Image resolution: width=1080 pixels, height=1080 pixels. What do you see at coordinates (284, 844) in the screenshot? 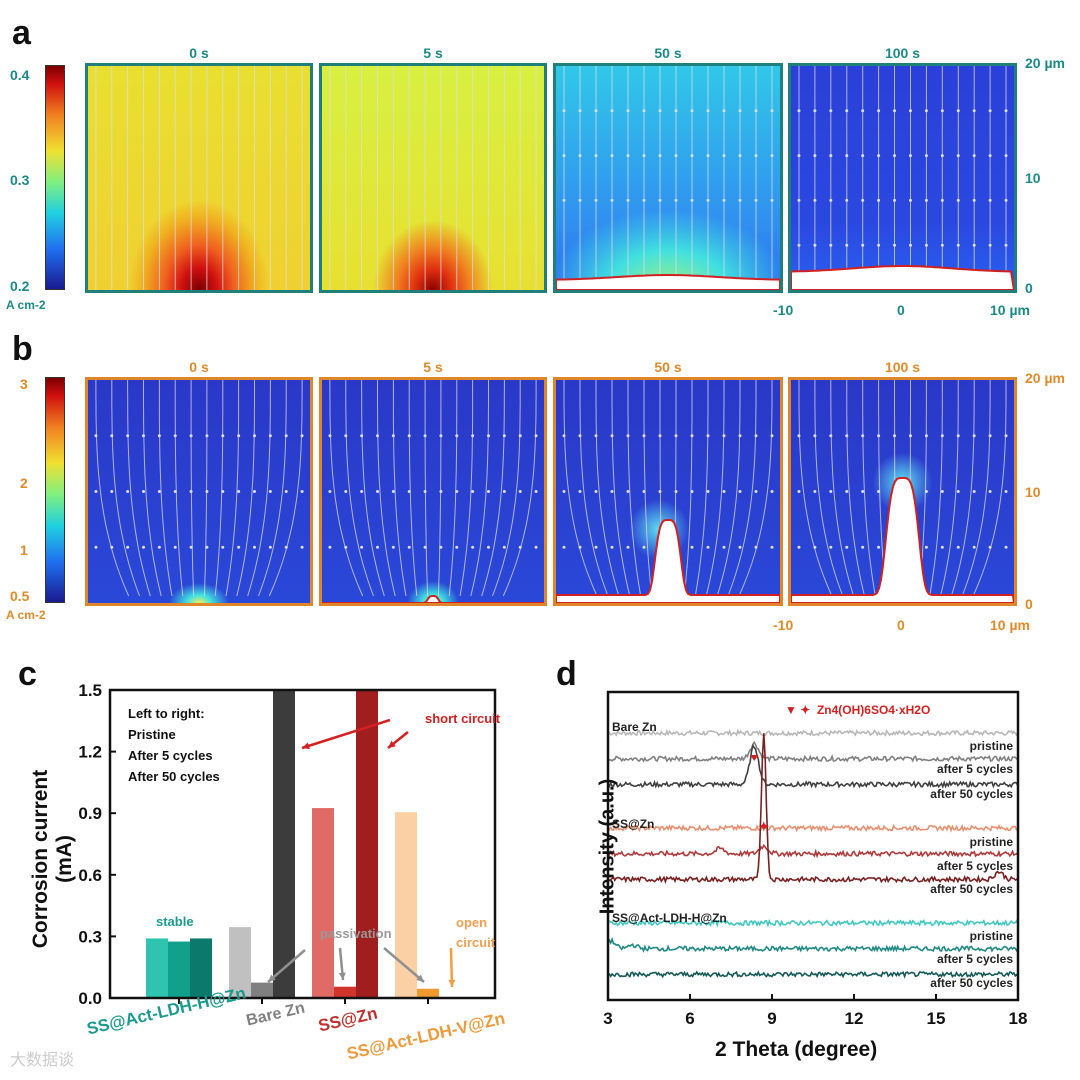
I see `bar-bare-zn-after-50-cycles` at bounding box center [284, 844].